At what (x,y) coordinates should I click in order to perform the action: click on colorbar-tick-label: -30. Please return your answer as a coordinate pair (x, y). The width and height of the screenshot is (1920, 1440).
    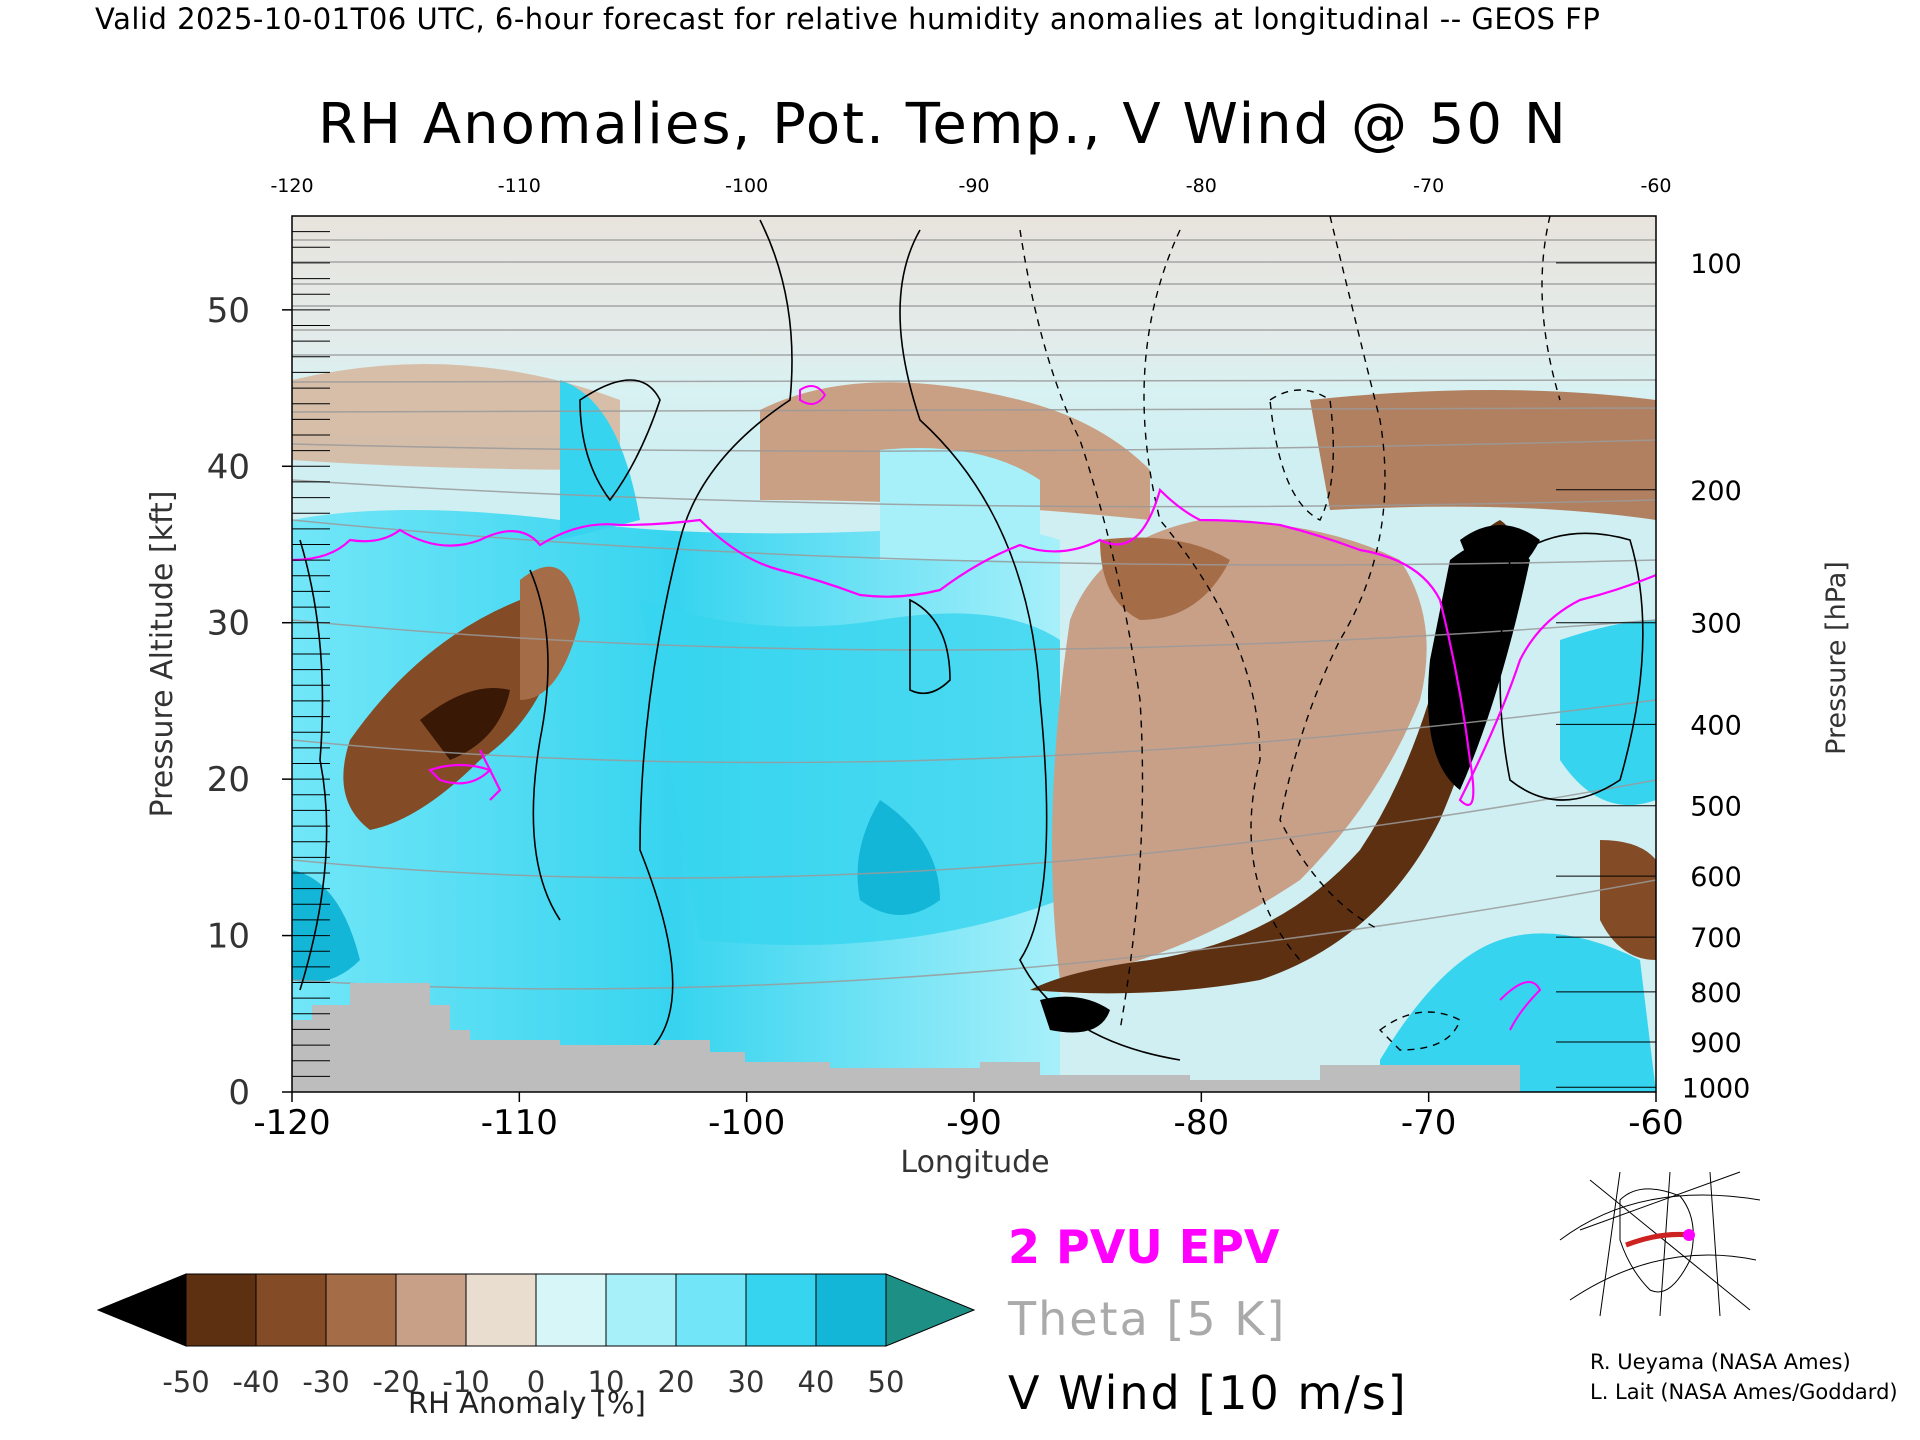
    Looking at the image, I should click on (325, 1382).